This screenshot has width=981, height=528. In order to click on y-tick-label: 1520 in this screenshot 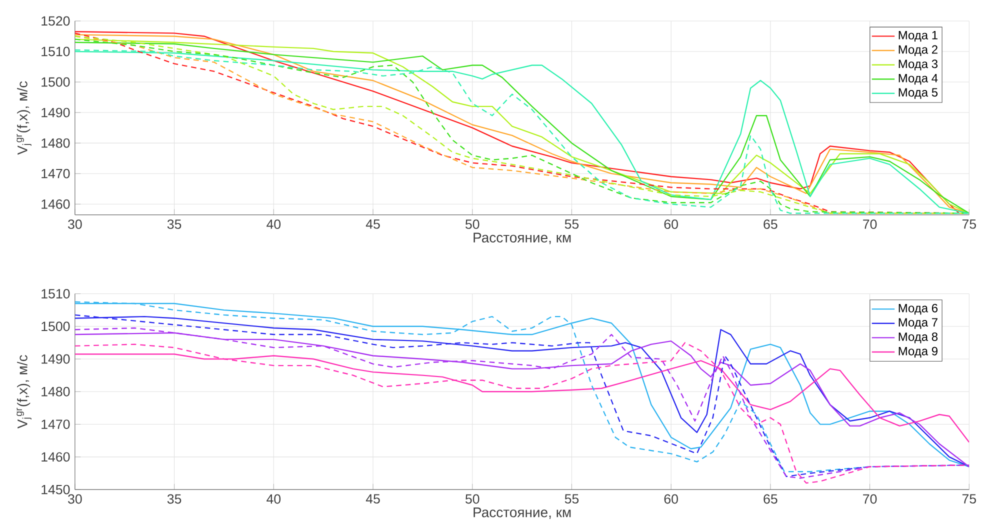, I will do `click(56, 21)`.